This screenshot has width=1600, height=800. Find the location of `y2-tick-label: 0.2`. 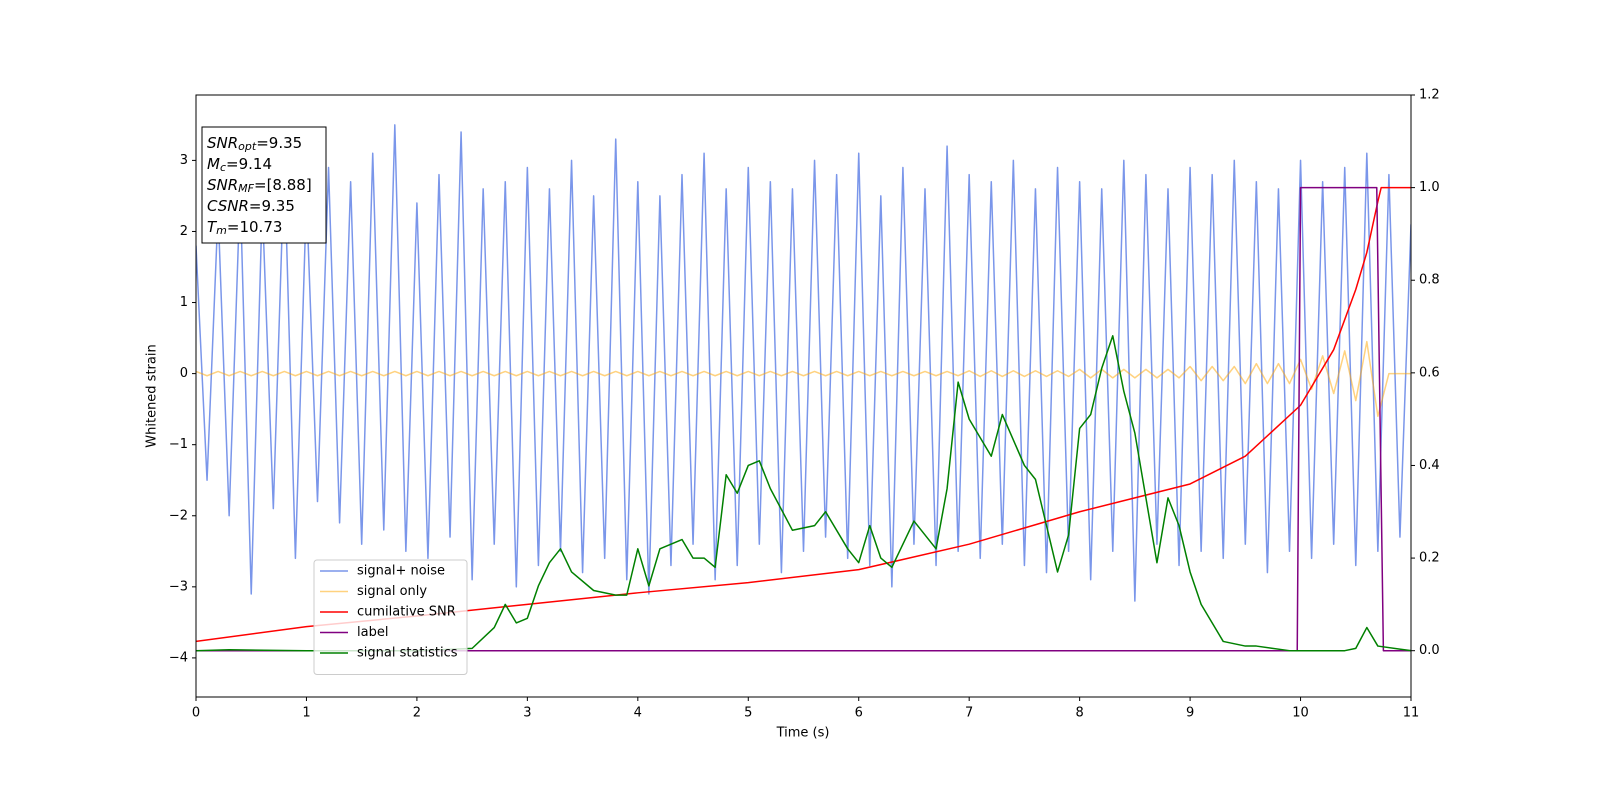

y2-tick-label: 0.2 is located at coordinates (1429, 558).